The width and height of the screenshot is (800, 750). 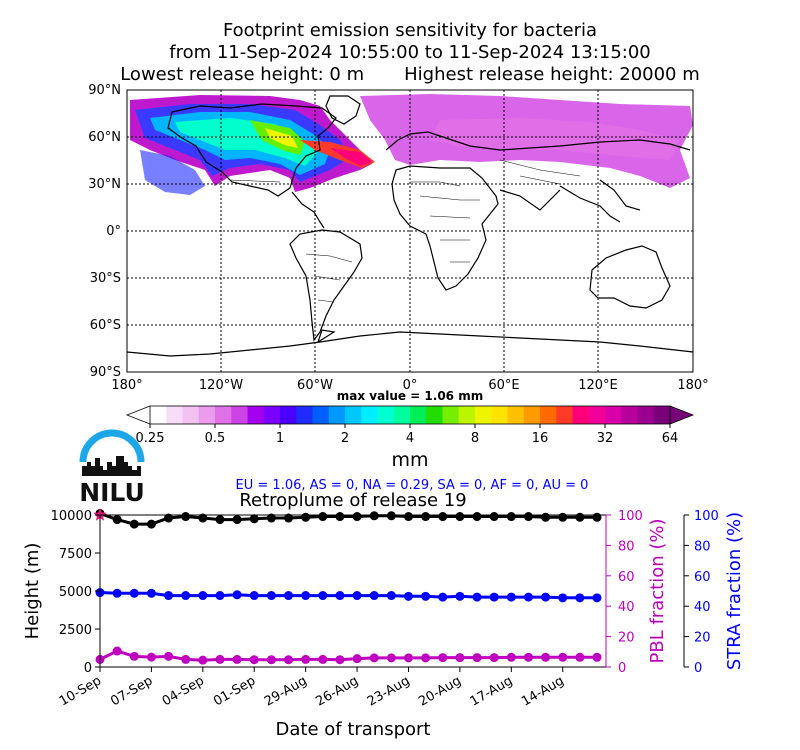 I want to click on logo-text: NILU, so click(x=112, y=492).